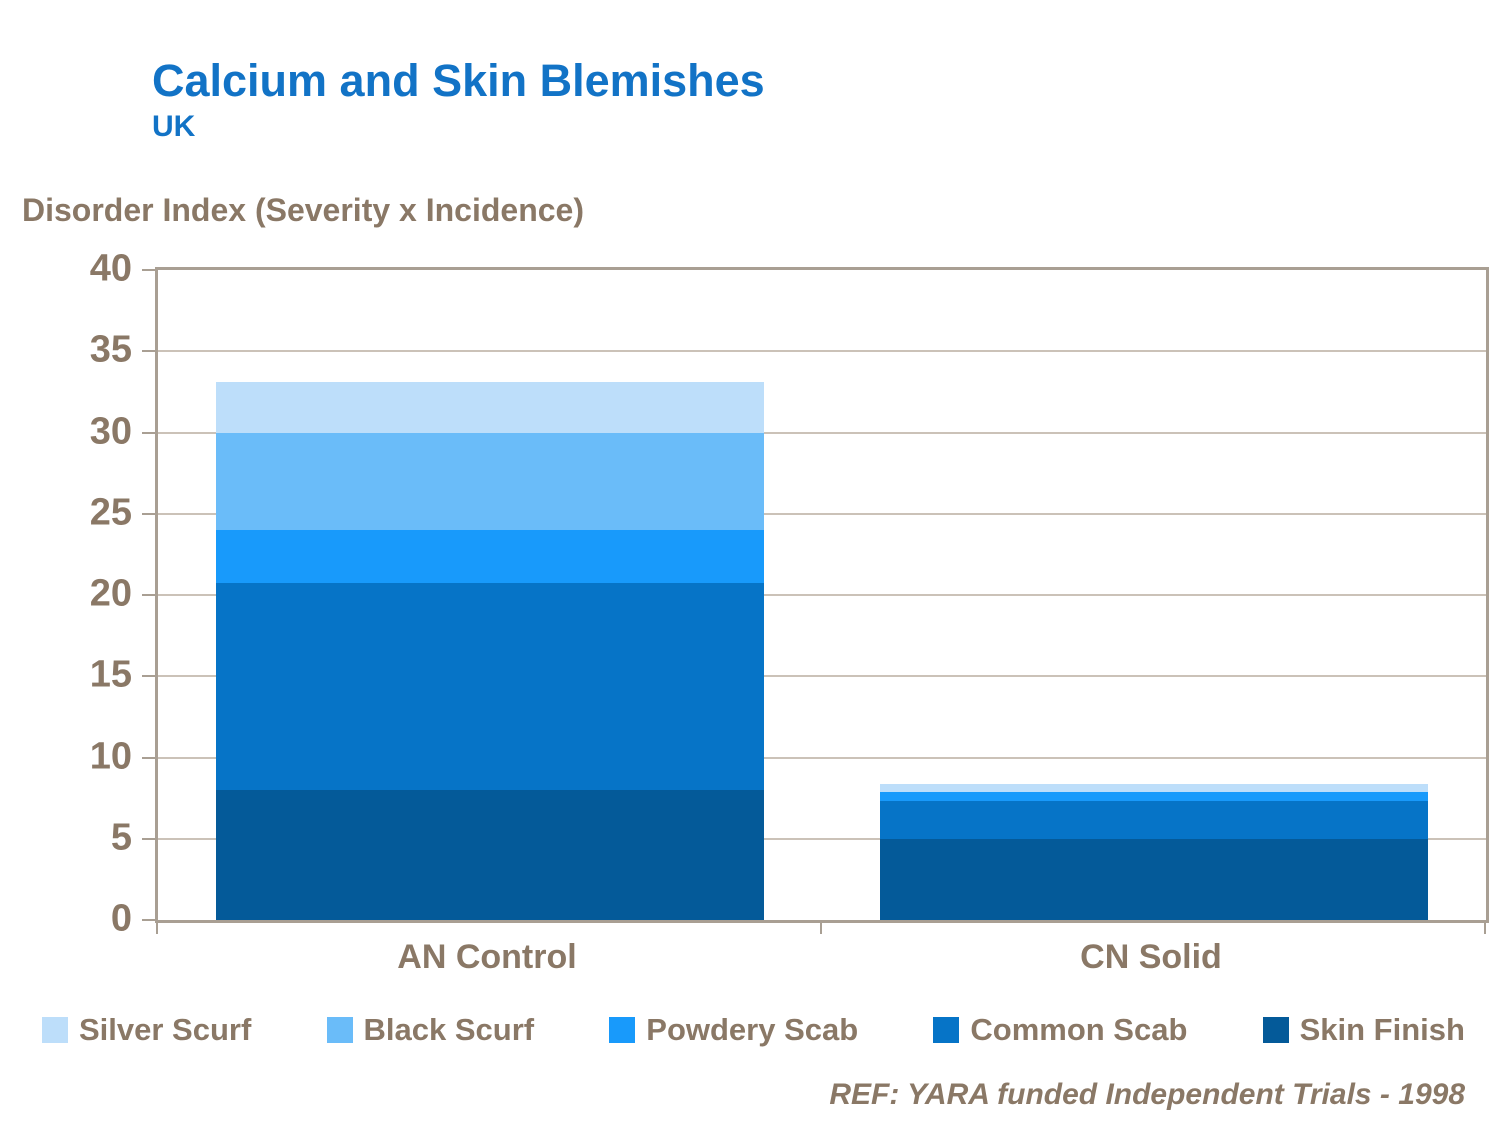  Describe the element at coordinates (110, 268) in the screenshot. I see `y-tick-label: 40` at that location.